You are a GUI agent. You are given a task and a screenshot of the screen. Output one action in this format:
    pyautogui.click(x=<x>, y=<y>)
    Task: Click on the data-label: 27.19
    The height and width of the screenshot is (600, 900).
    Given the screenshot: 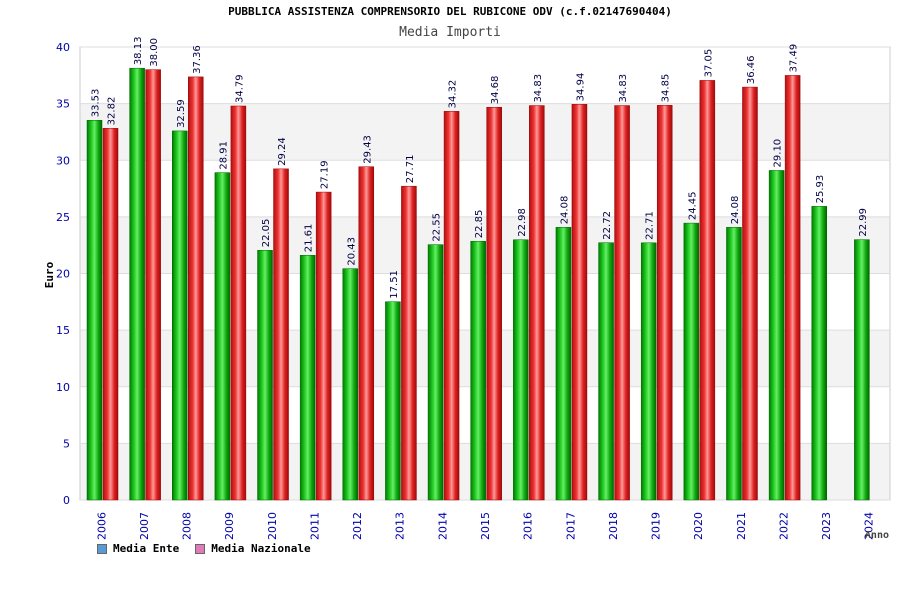 What is the action you would take?
    pyautogui.click(x=325, y=174)
    